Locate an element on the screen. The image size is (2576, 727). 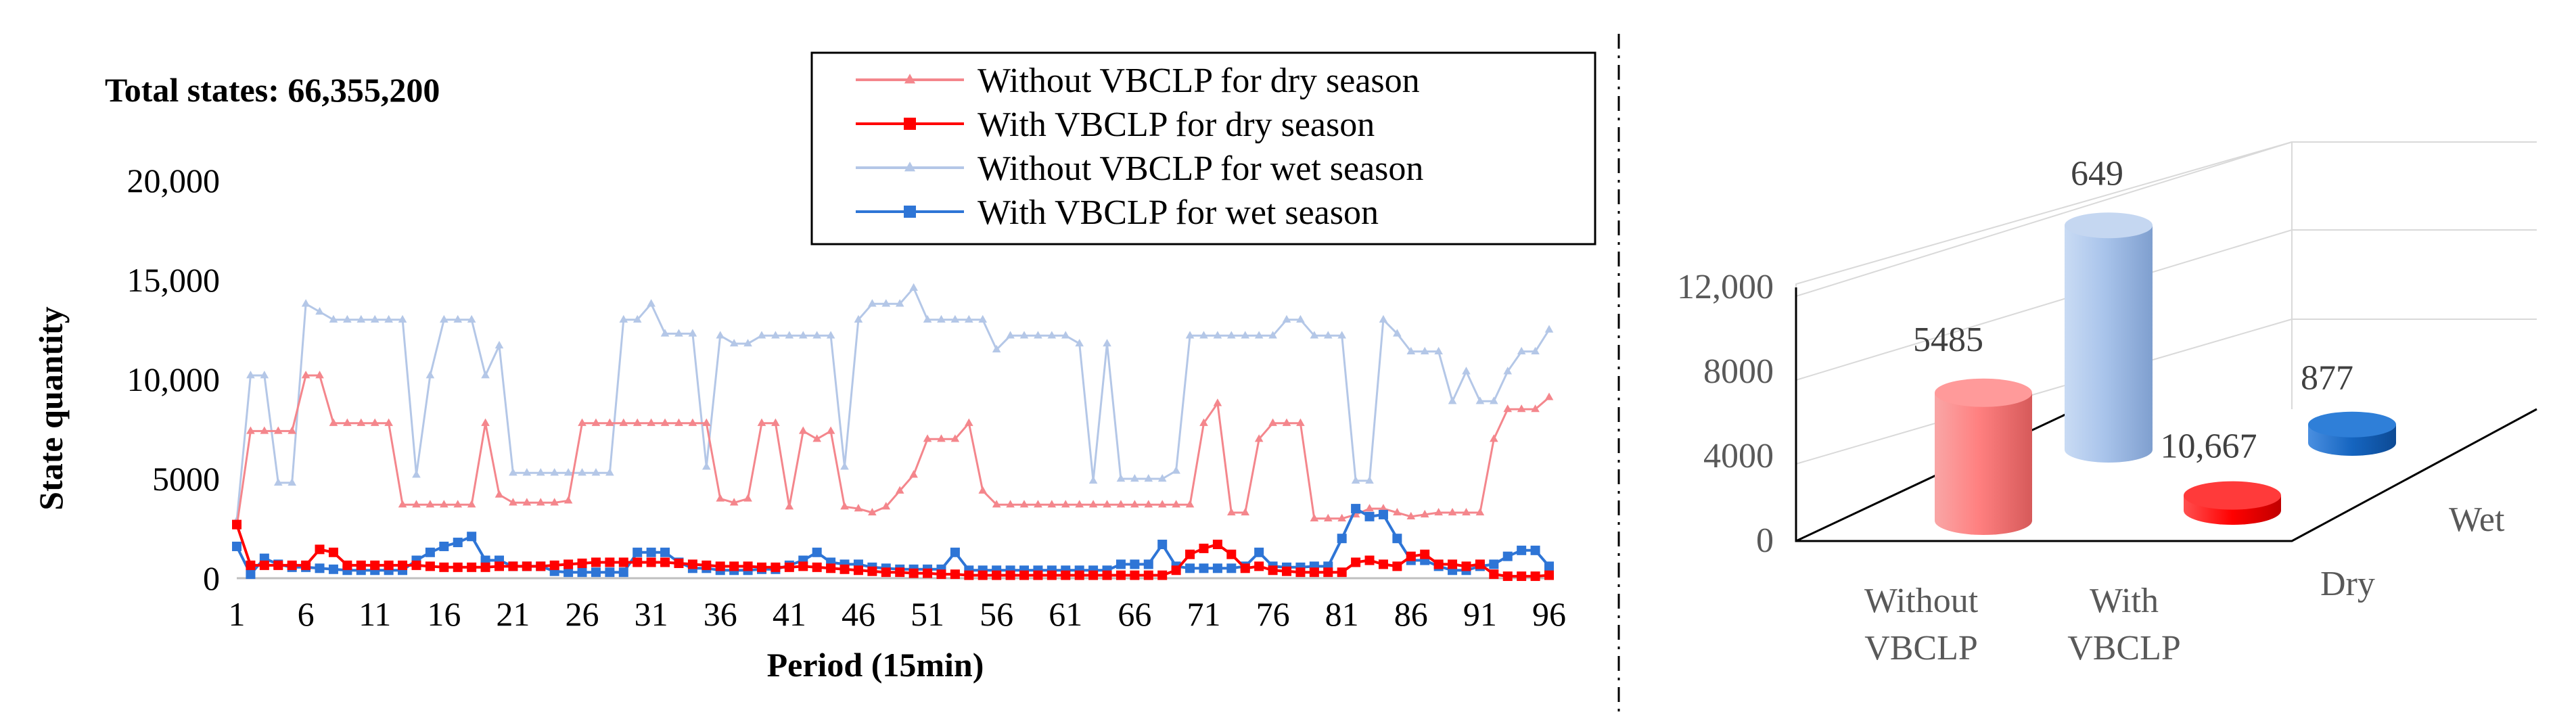
depth-label-dry: Dry is located at coordinates (2347, 584).